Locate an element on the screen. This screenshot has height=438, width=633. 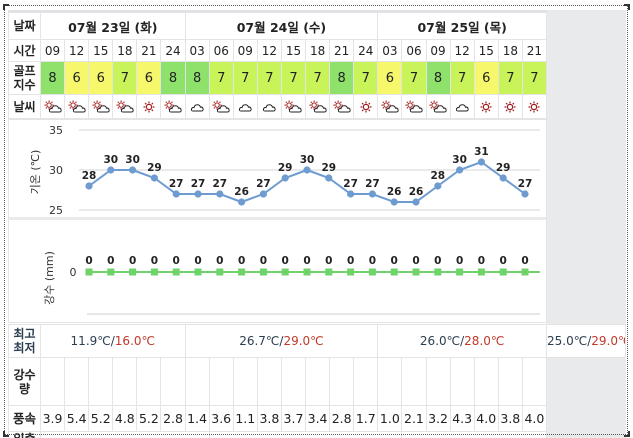
wind-speed-cell: 4.8 is located at coordinates (125, 418).